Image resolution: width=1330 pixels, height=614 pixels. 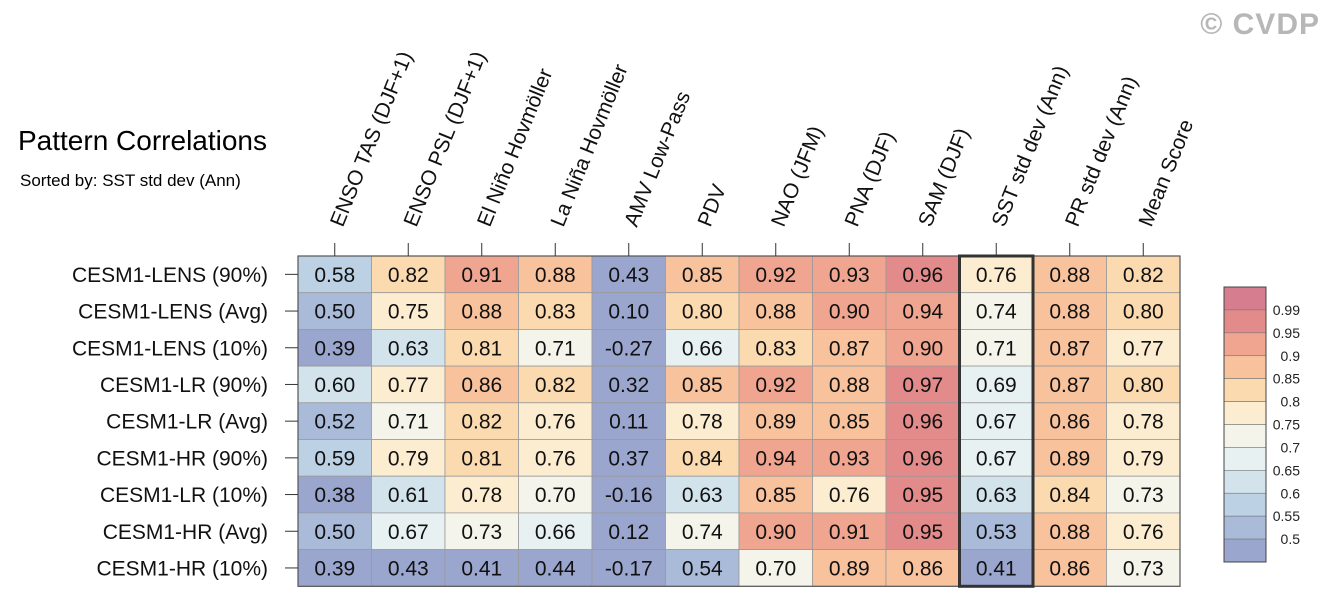 What do you see at coordinates (1291, 447) in the screenshot?
I see `colorbar-label: 0.7` at bounding box center [1291, 447].